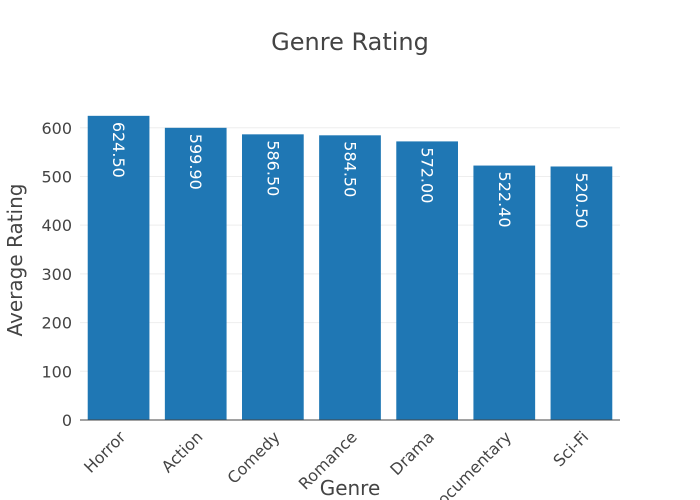 This screenshot has width=700, height=500. Describe the element at coordinates (470, 463) in the screenshot. I see `x-tick-label: Documentary` at that location.